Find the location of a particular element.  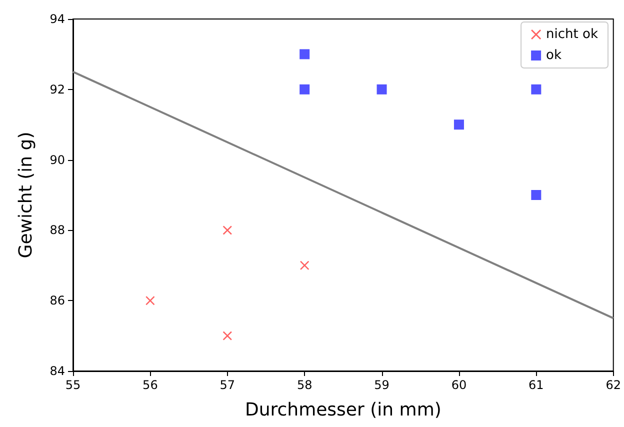

x-tick-label: 57 is located at coordinates (228, 385).